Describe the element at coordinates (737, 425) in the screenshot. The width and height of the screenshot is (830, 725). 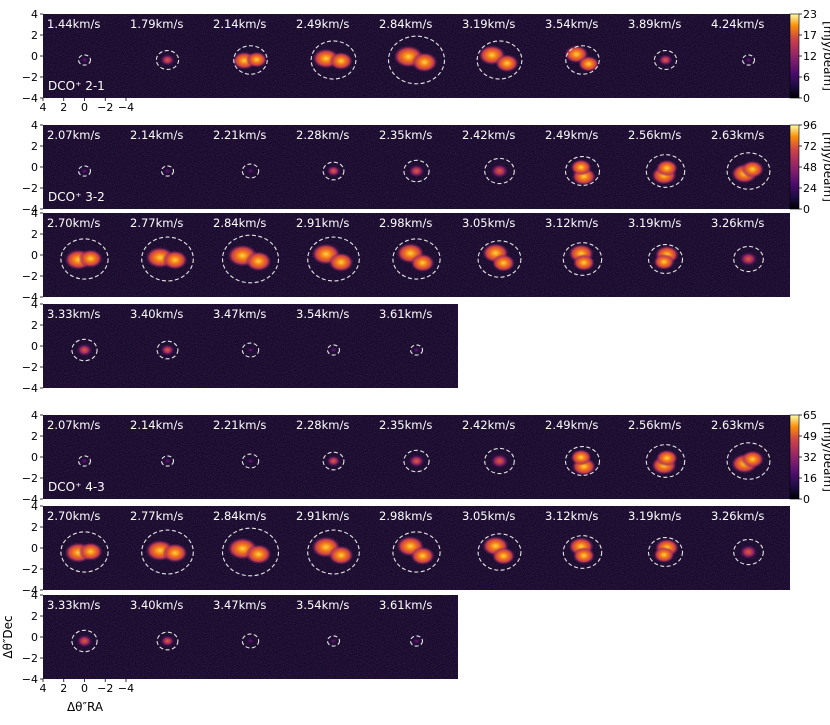
I see `velocity-label: 2.63km/s` at that location.